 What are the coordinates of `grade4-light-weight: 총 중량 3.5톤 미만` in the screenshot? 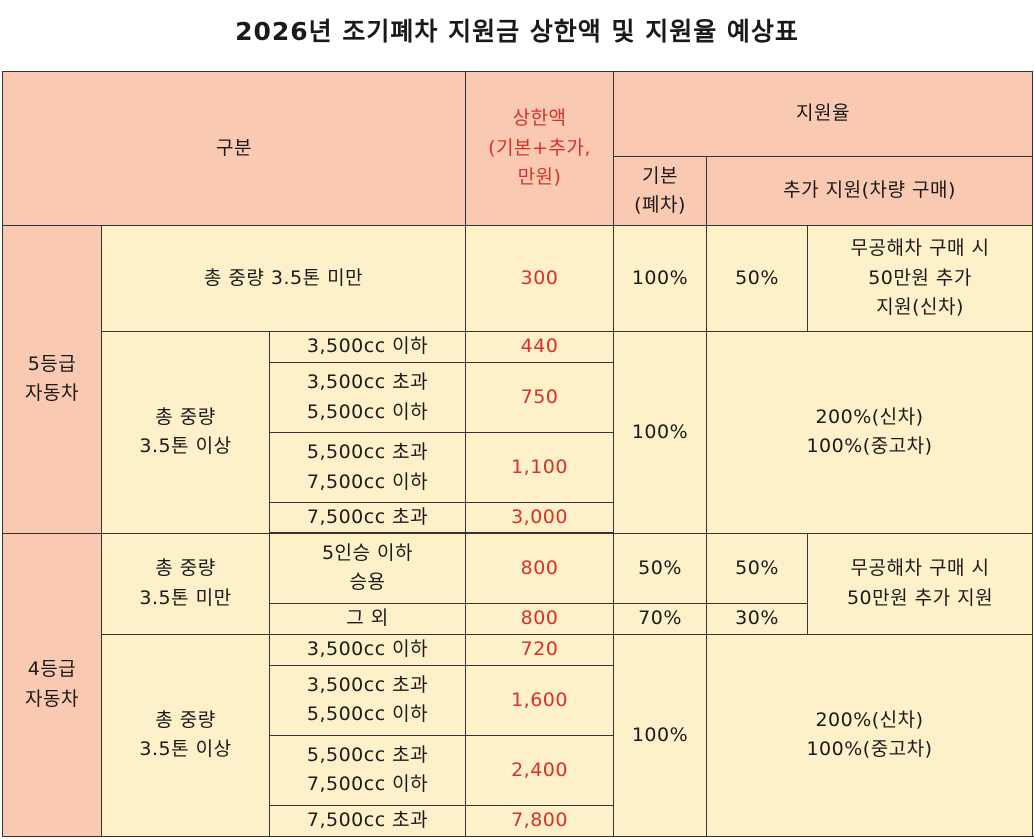 It's located at (185, 583).